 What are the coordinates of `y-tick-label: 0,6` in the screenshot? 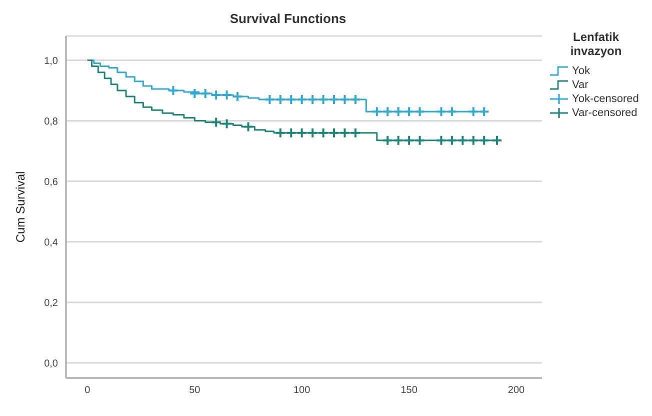 It's located at (51, 182).